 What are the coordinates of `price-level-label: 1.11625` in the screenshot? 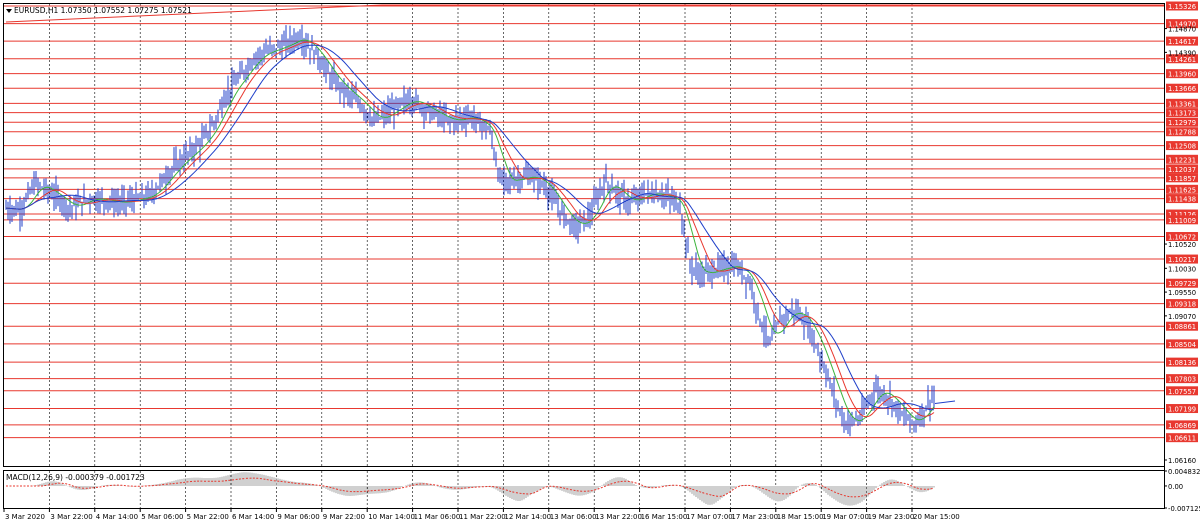 It's located at (1182, 190).